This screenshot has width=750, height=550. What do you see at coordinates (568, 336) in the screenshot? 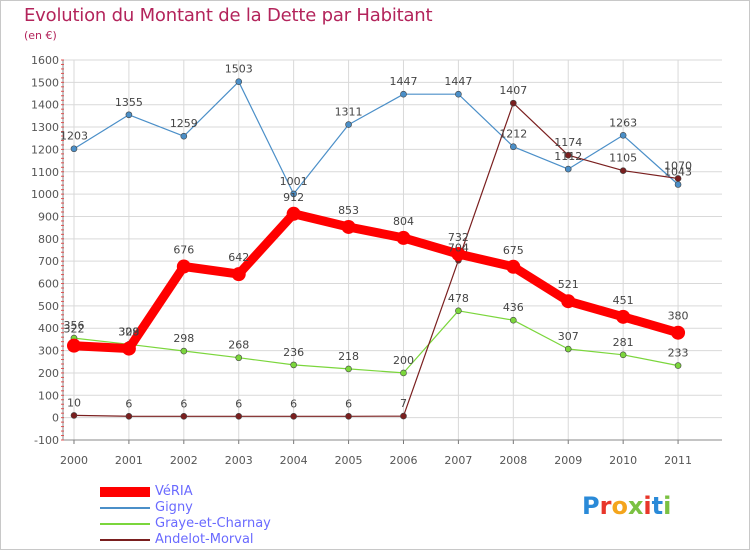
I see `data-label: 307` at bounding box center [568, 336].